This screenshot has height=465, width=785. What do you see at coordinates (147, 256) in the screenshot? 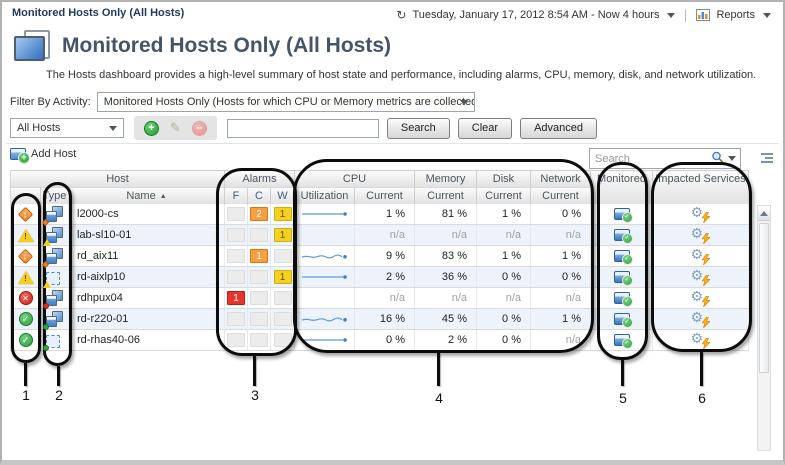
I see `host-name-link: rd_aix11` at bounding box center [147, 256].